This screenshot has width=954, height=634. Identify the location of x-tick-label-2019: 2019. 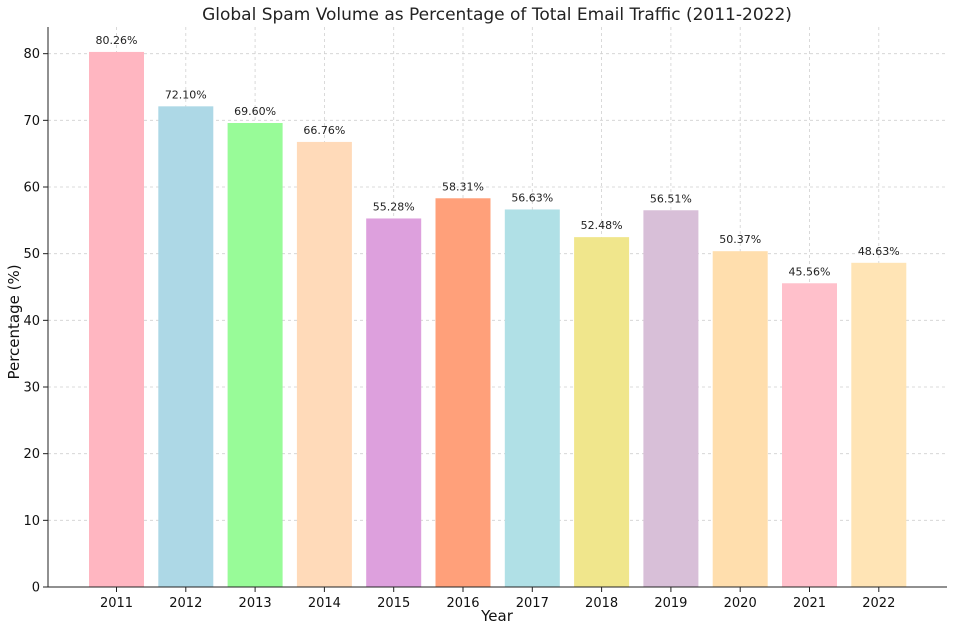
(670, 603).